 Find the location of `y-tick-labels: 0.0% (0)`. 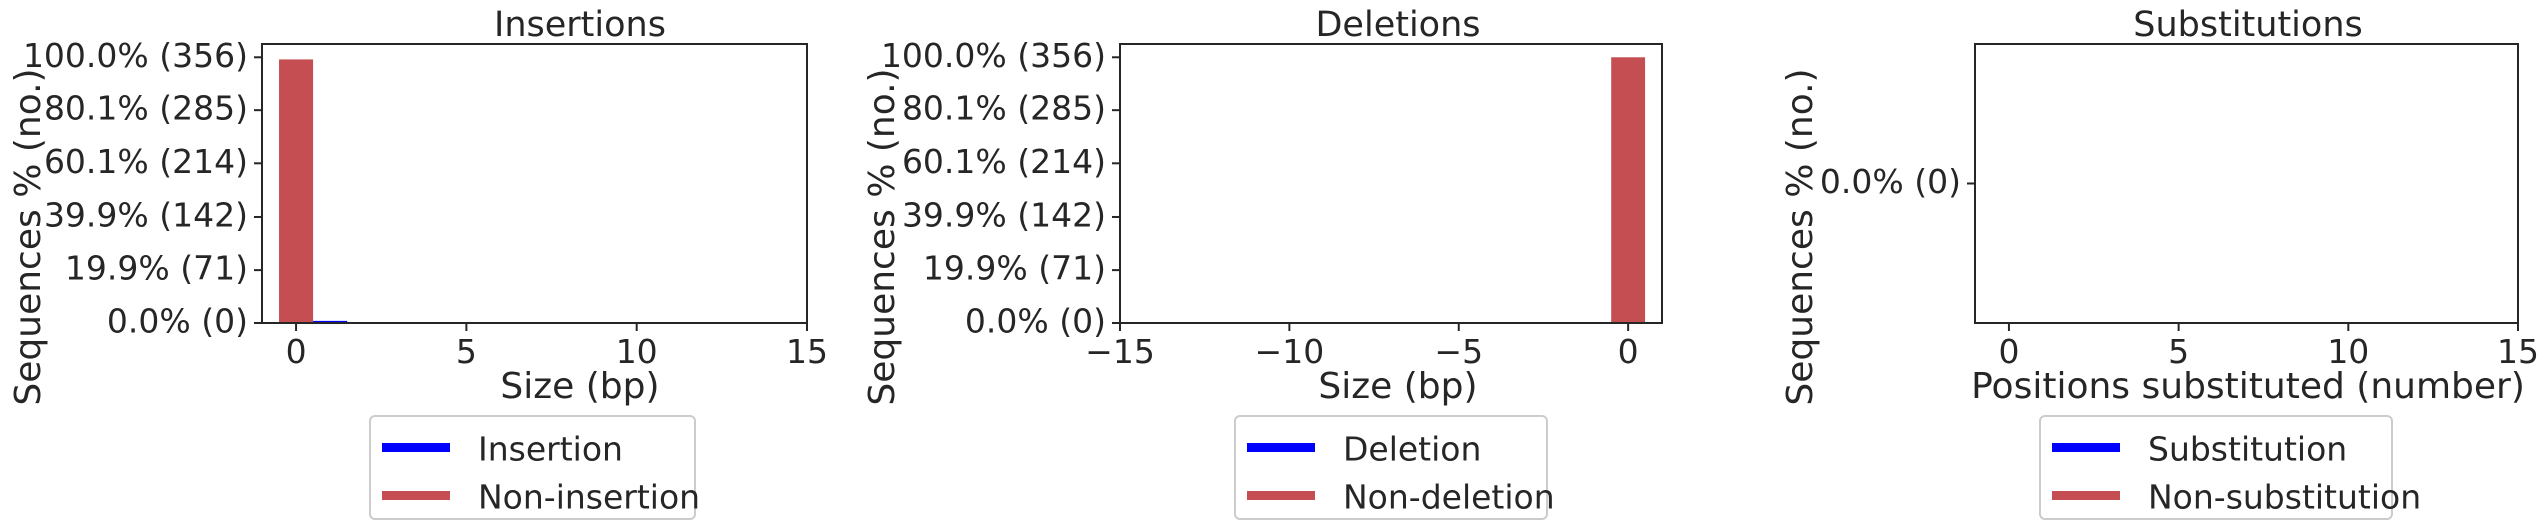

y-tick-labels: 0.0% (0) is located at coordinates (1890, 181).